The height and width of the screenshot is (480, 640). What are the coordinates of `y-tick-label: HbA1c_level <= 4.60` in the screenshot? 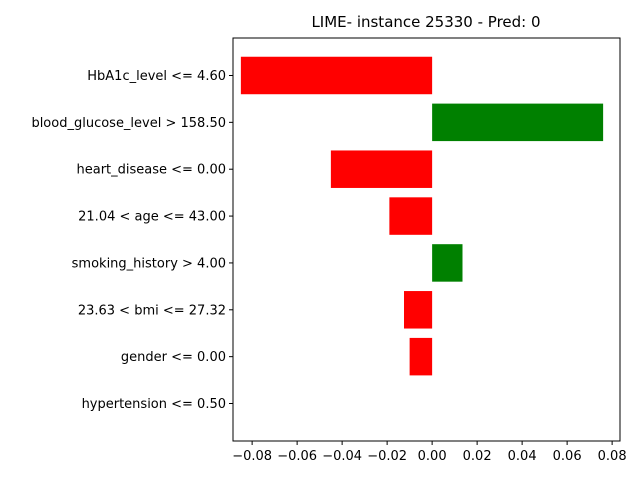 It's located at (156, 76).